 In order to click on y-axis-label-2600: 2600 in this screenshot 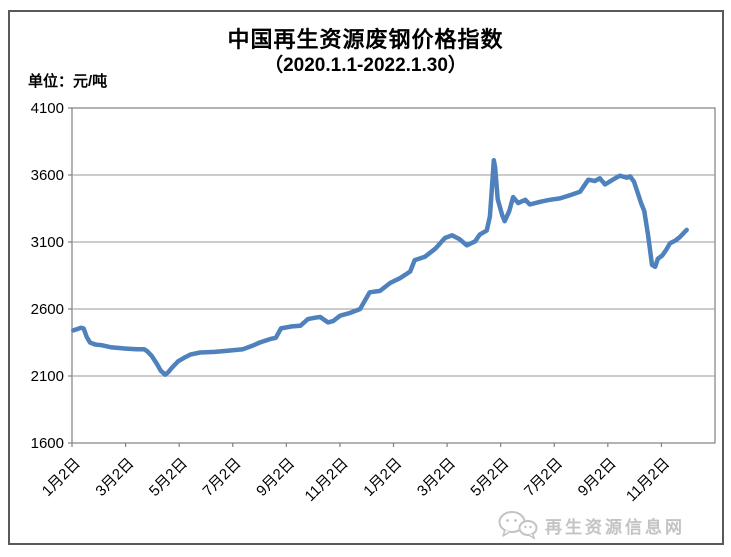, I will do `click(47, 309)`.